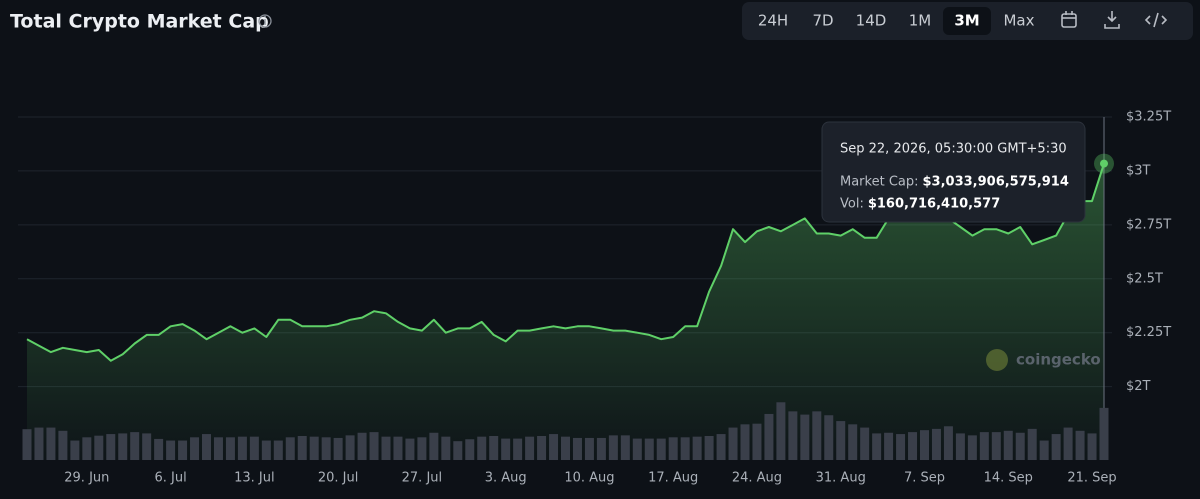 The image size is (1200, 499). Describe the element at coordinates (757, 478) in the screenshot. I see `x-tick-label: 24. Aug` at that location.